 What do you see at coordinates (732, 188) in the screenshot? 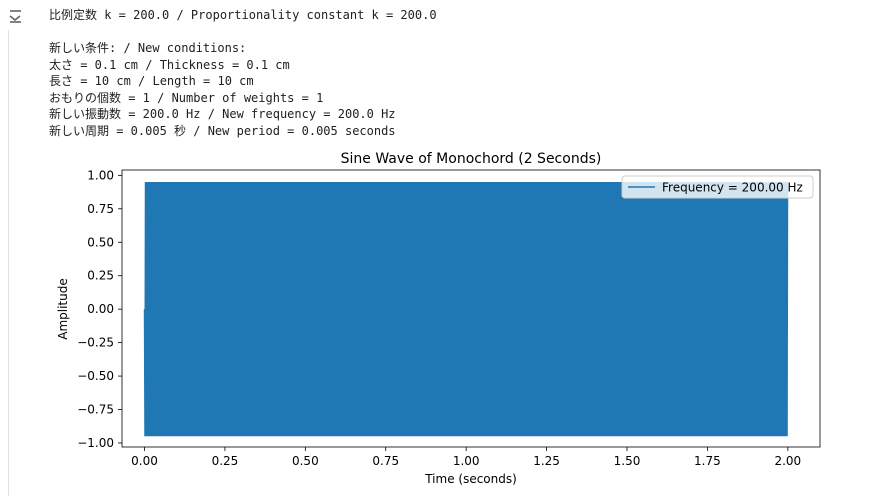
I see `legend-entry-label: Frequency = 200.00 Hz` at bounding box center [732, 188].